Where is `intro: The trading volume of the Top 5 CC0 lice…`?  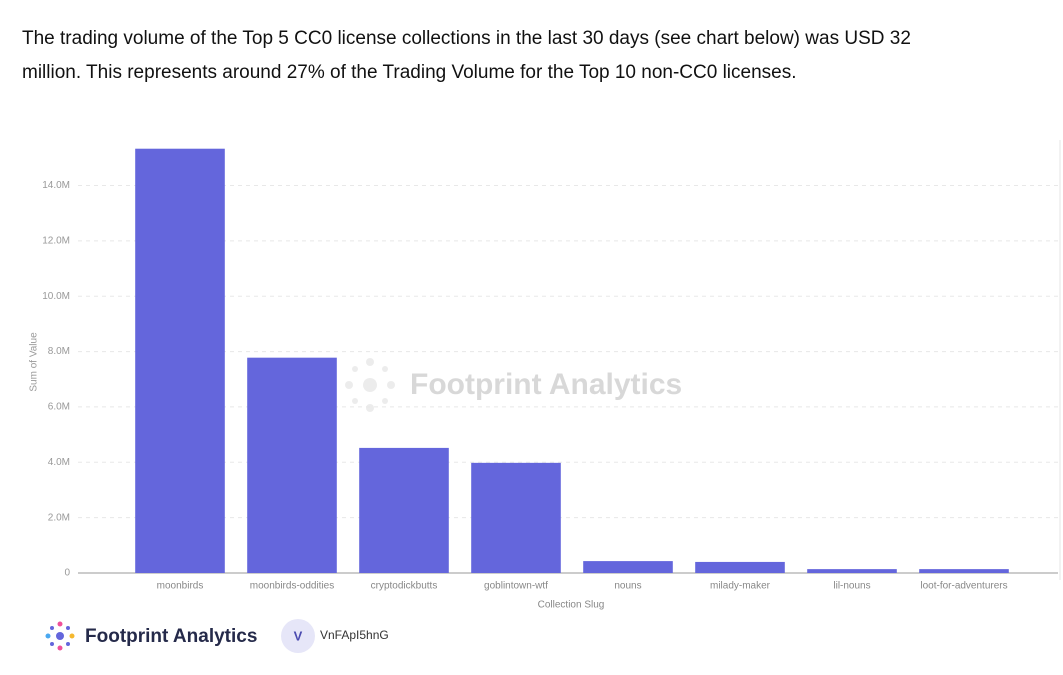
intro: The trading volume of the Top 5 CC0 lice… is located at coordinates (466, 56).